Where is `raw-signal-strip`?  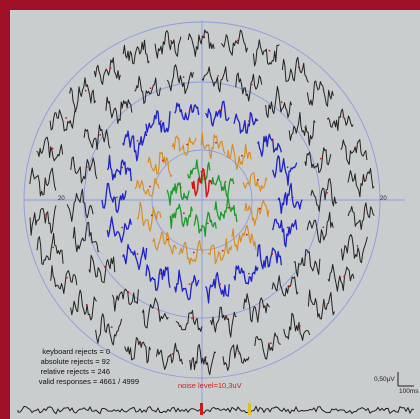 raw-signal-strip is located at coordinates (215, 409).